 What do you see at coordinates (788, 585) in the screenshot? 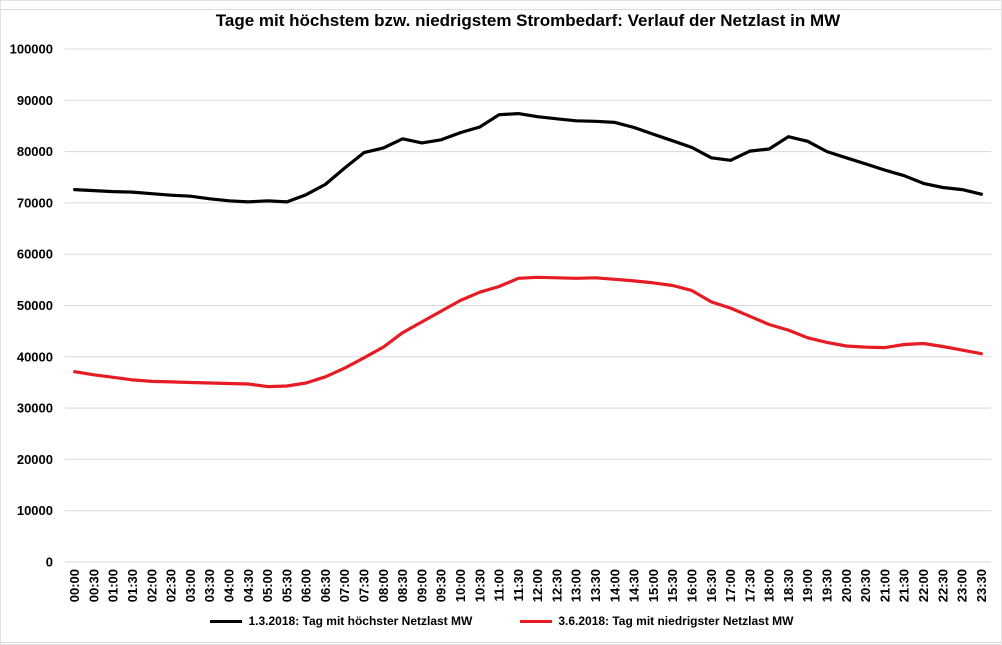
I see `x-axis-tick-label: 18:30` at bounding box center [788, 585].